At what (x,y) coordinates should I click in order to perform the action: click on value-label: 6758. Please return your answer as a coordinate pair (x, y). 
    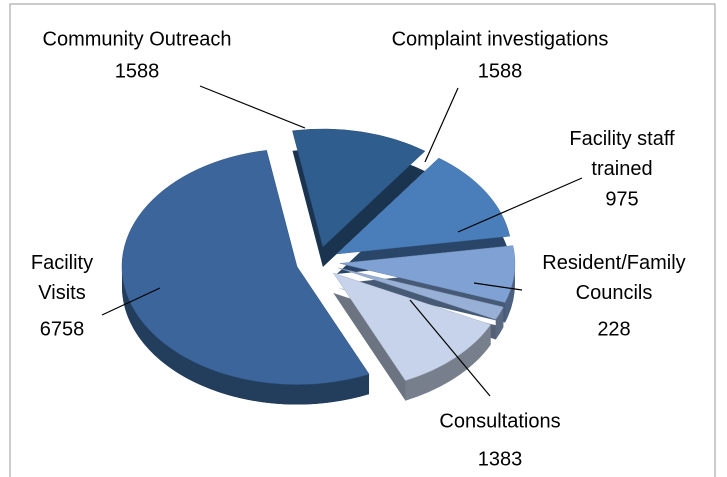
    Looking at the image, I should click on (62, 329).